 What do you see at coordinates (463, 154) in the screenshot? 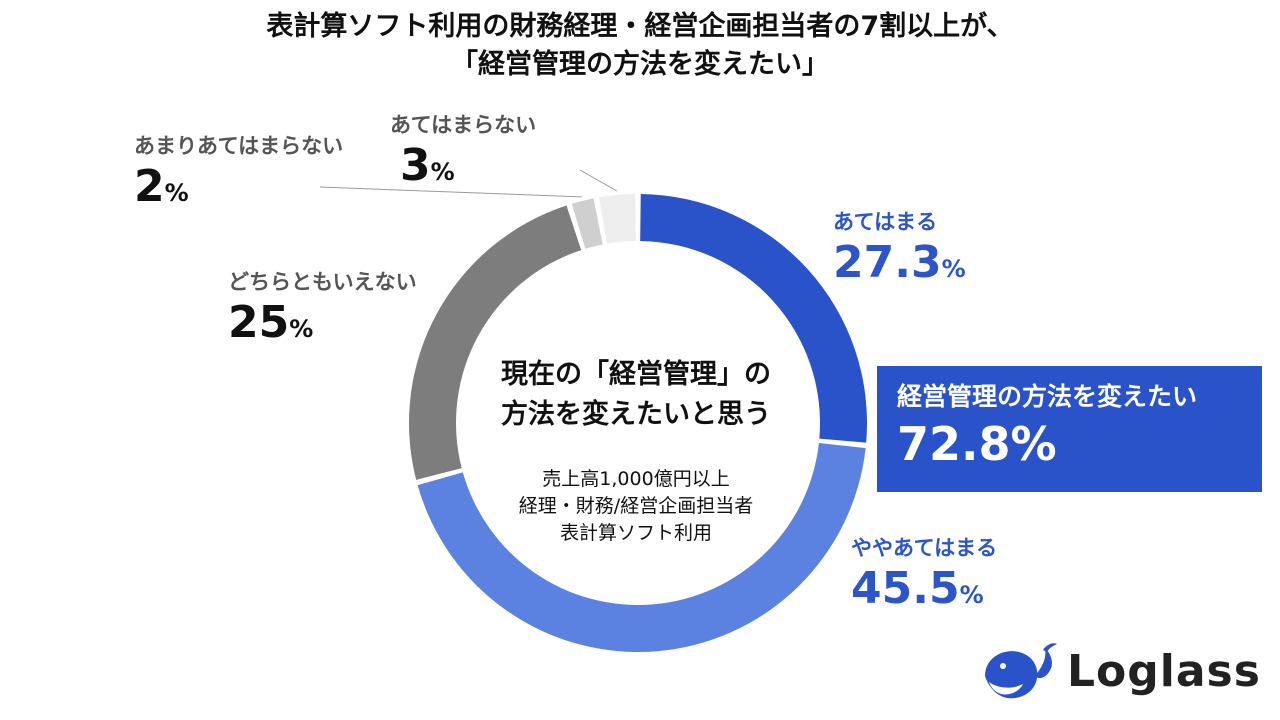
I see `slice-label-not-applies: あてはまらない 3%` at bounding box center [463, 154].